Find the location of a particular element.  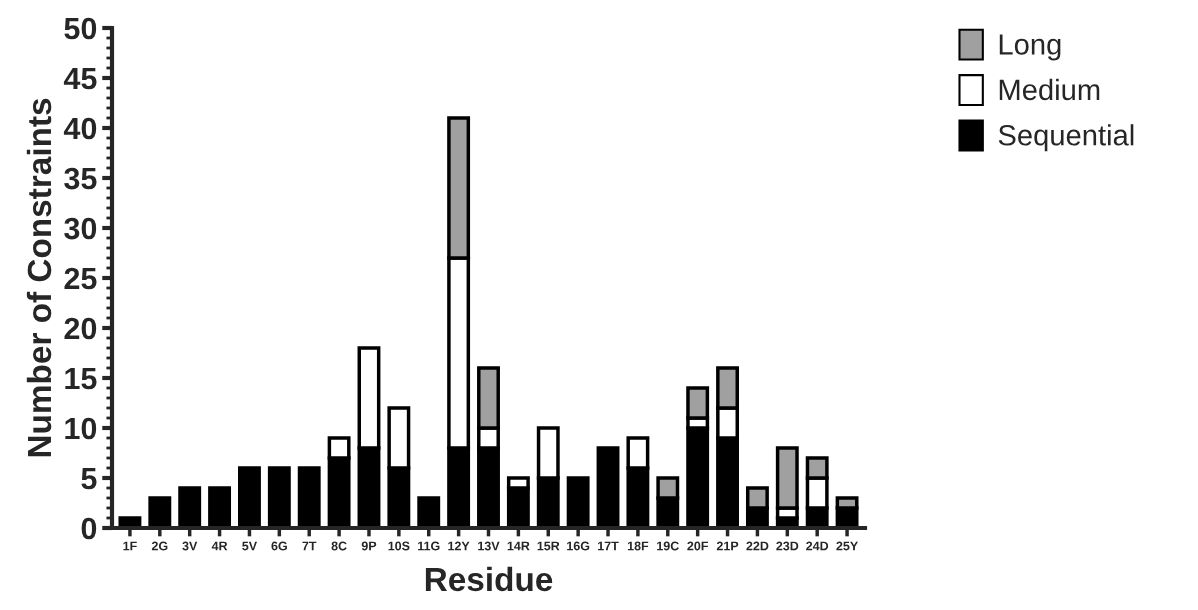

x-tick-label: 13V is located at coordinates (489, 546).